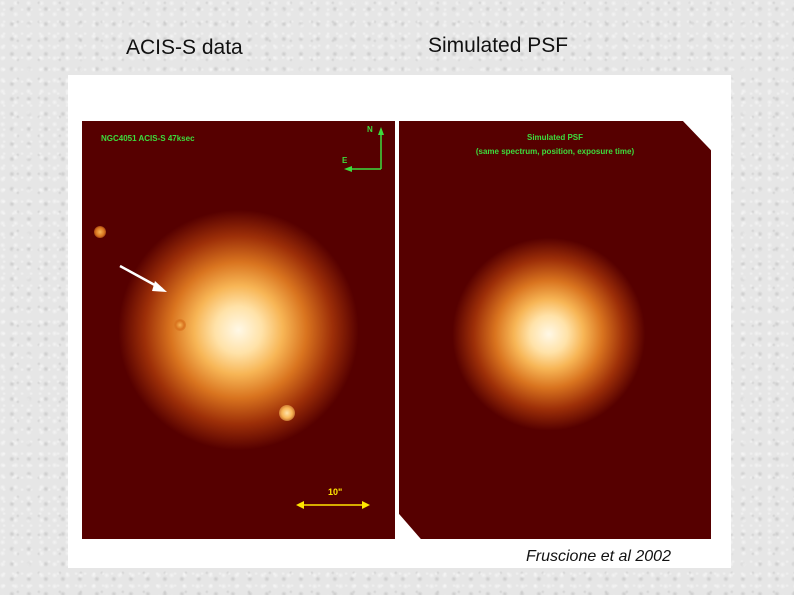  I want to click on left-heading: ACIS-S data, so click(184, 47).